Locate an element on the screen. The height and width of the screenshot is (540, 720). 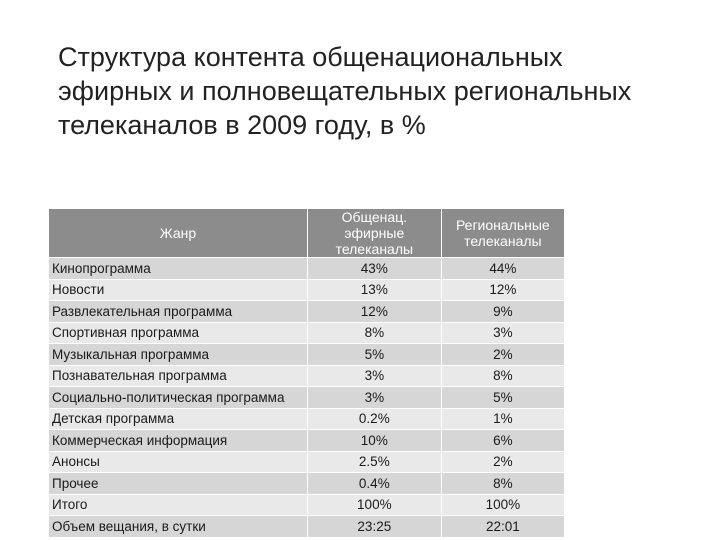
table-row: Познавательная программа 3% 8% is located at coordinates (307, 375).